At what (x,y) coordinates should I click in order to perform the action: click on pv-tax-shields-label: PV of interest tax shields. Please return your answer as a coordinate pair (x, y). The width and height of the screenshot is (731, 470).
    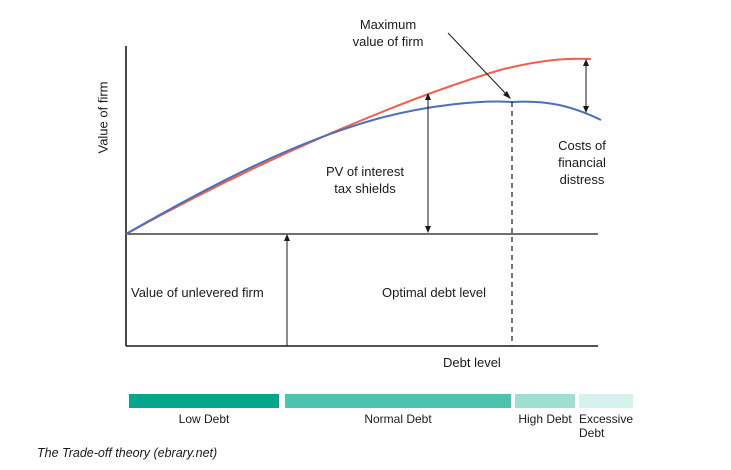
    Looking at the image, I should click on (365, 180).